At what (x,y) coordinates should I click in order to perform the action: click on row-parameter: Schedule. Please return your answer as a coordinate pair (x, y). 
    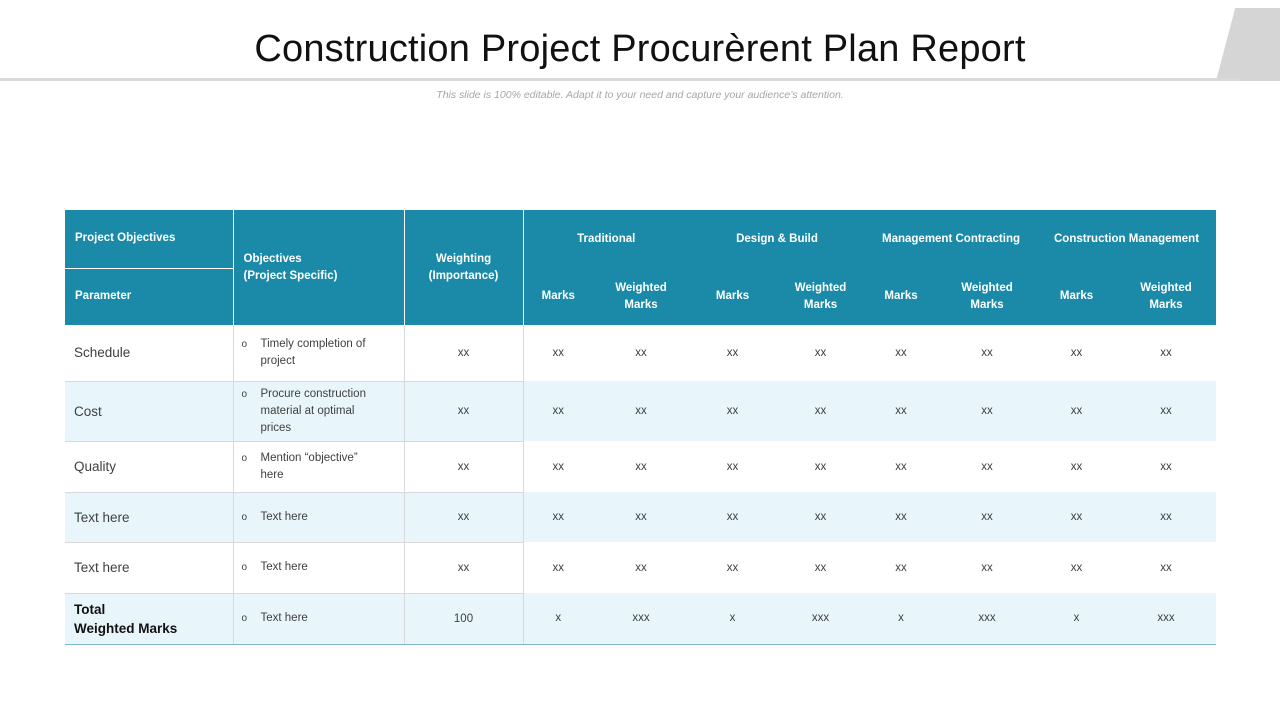
    Looking at the image, I should click on (149, 353).